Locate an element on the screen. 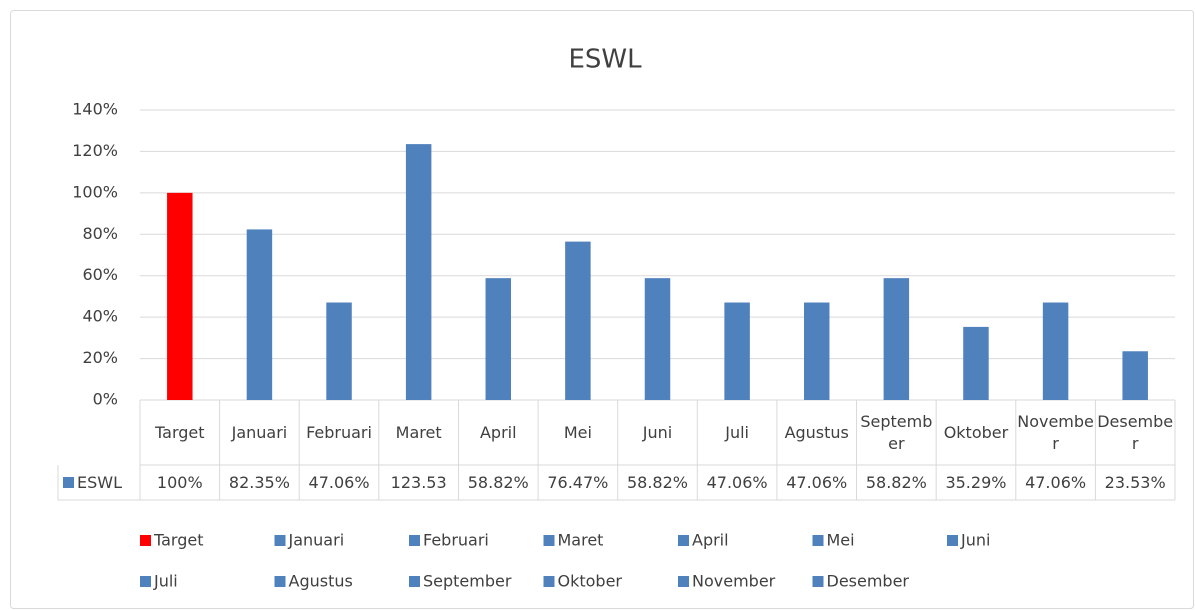 Image resolution: width=1195 pixels, height=610 pixels. value-label: 76.47% is located at coordinates (578, 482).